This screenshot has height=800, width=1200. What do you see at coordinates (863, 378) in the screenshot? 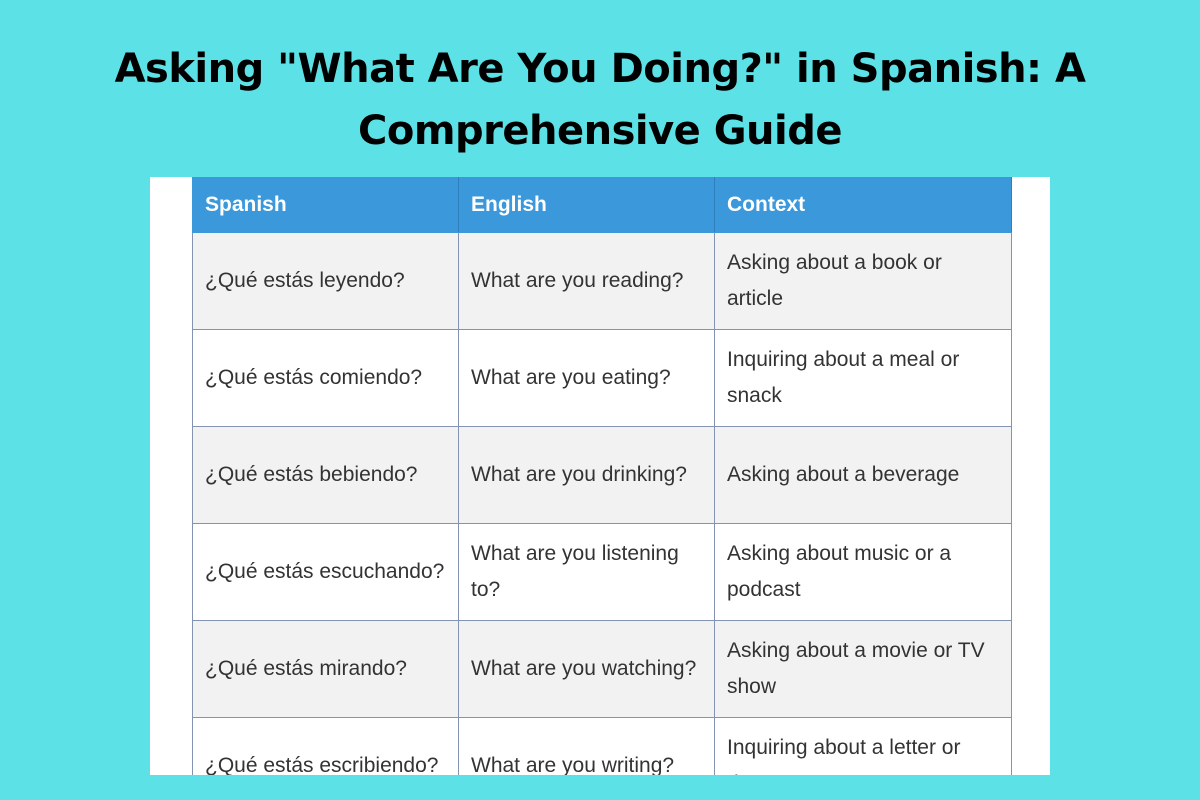
I see `table-cell: Inquiring about a meal or snack` at bounding box center [863, 378].